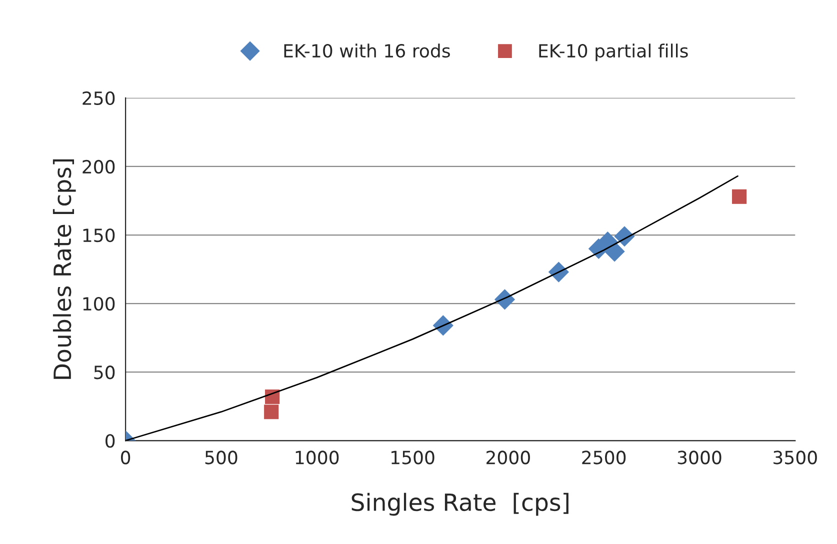  What do you see at coordinates (613, 53) in the screenshot?
I see `legend-label: EK-10 partial fills` at bounding box center [613, 53].